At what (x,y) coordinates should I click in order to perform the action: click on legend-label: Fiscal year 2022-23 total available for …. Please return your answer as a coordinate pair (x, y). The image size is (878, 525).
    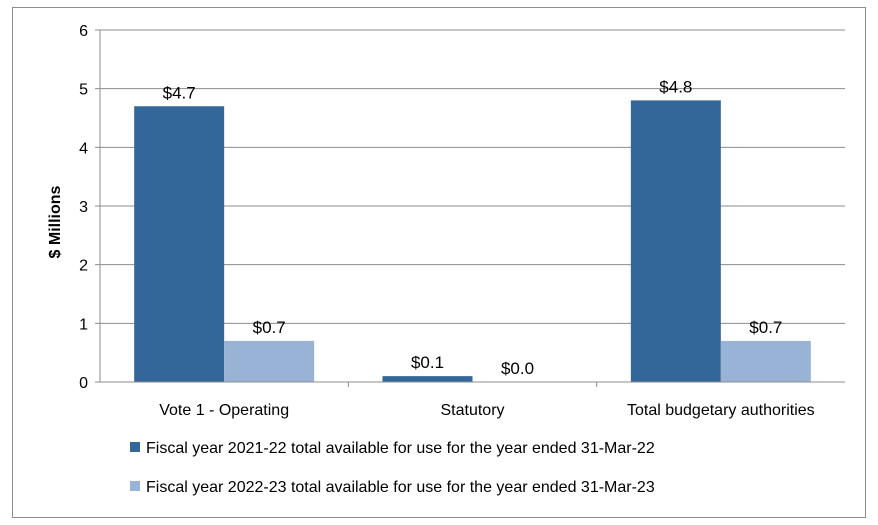
    Looking at the image, I should click on (400, 487).